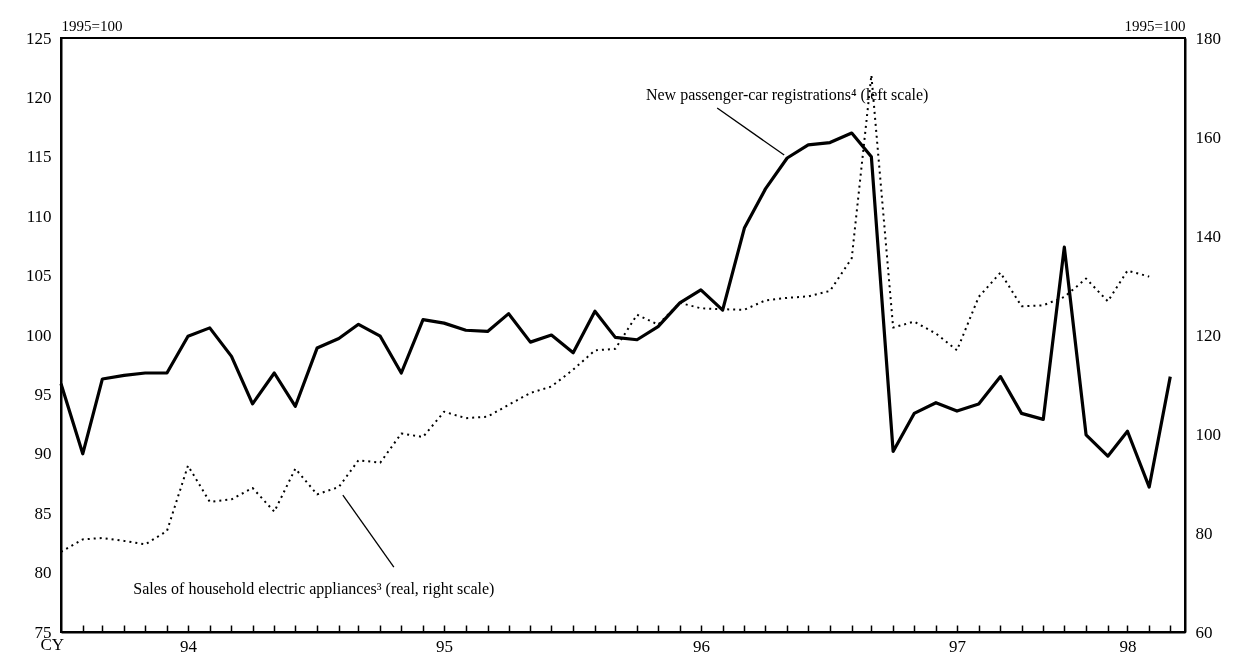 This screenshot has height=668, width=1242. I want to click on y2-tick-label: 180, so click(1208, 38).